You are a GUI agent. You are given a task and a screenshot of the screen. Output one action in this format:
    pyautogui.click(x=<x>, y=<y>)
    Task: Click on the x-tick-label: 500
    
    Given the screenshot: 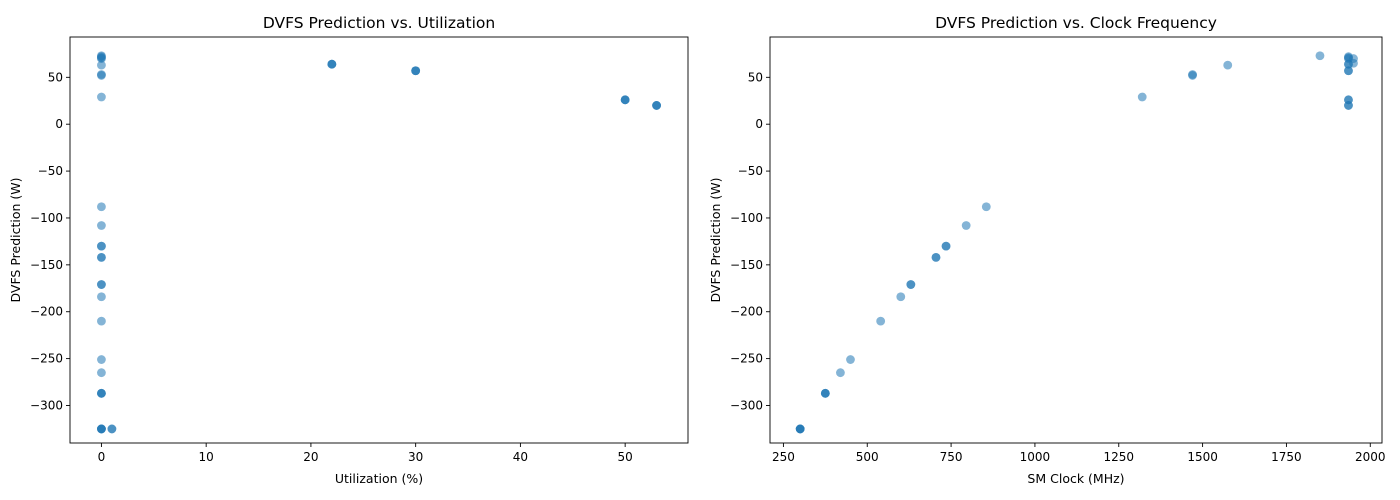 What is the action you would take?
    pyautogui.click(x=867, y=457)
    